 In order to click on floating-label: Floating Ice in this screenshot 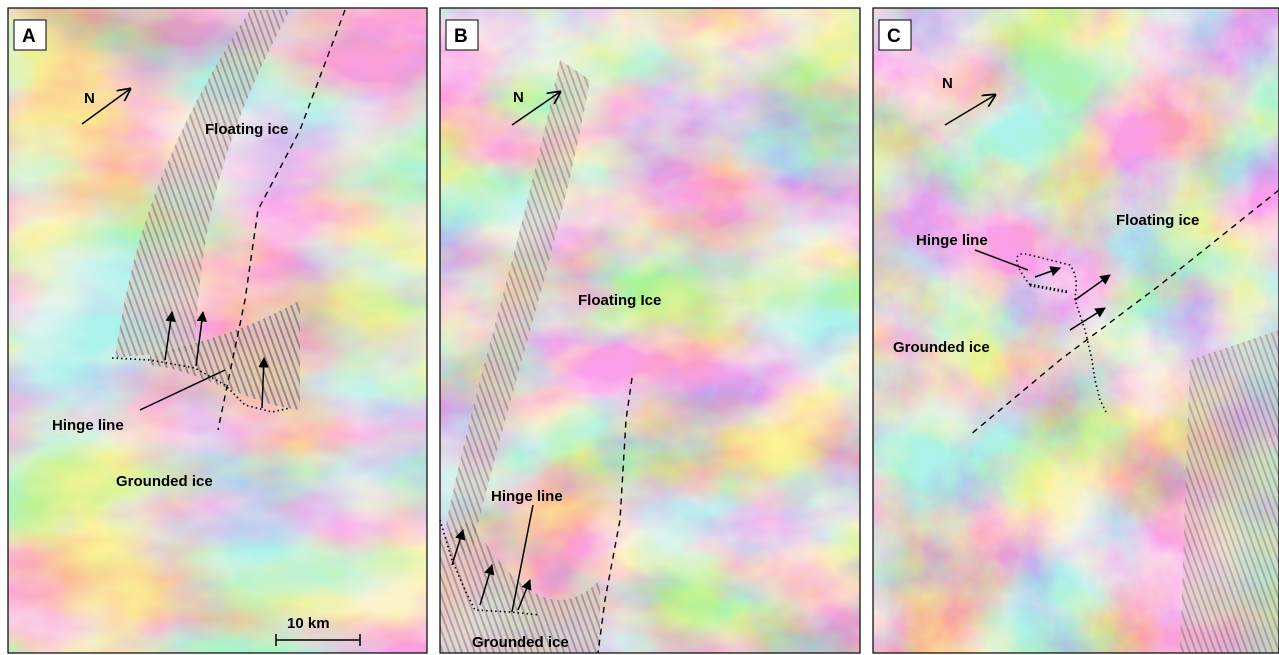, I will do `click(619, 300)`.